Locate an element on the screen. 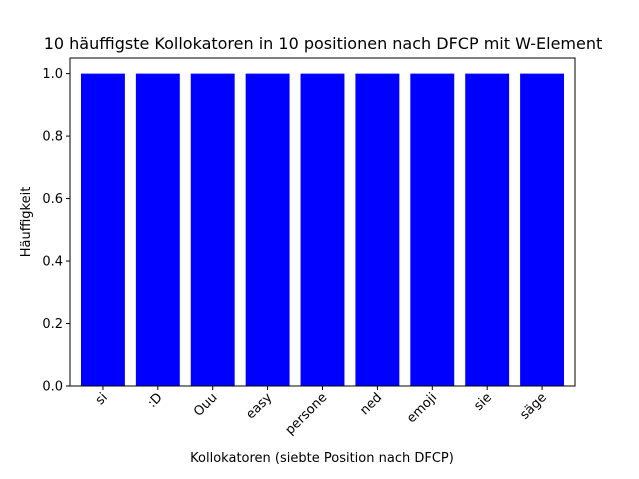  y-tick-label-4: 0.8 is located at coordinates (52, 137).